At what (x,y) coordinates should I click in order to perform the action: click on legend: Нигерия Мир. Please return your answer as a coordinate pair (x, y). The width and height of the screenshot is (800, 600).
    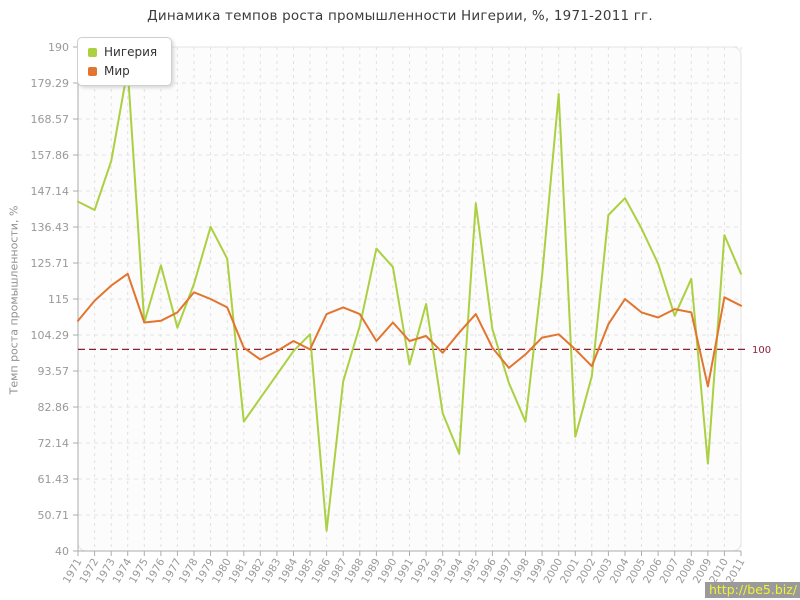
    Looking at the image, I should click on (125, 61).